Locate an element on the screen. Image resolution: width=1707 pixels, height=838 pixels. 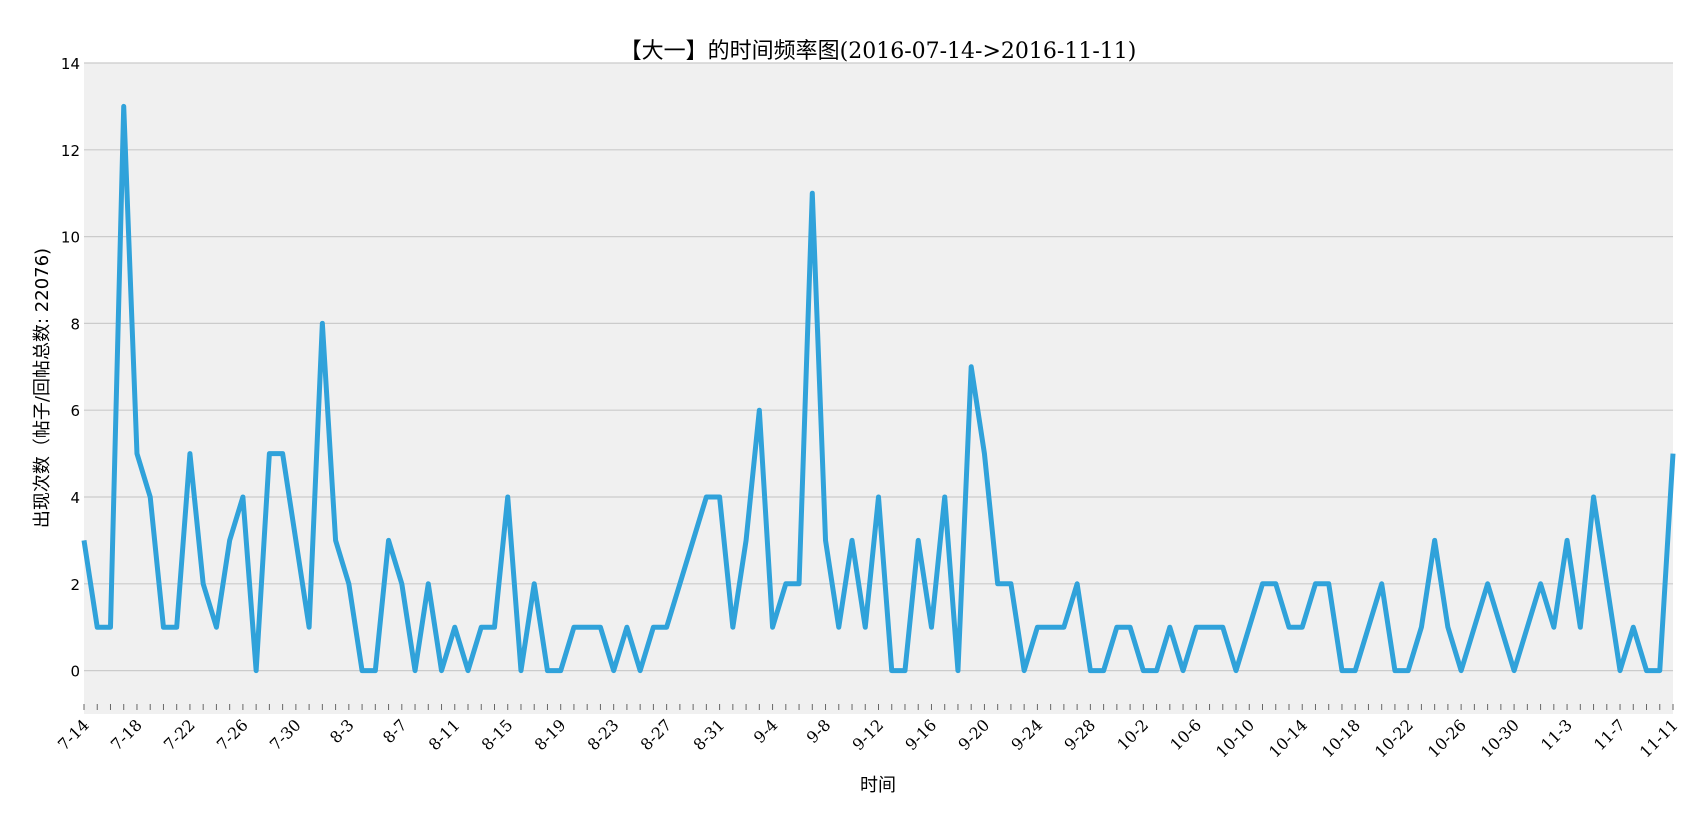
y-tick-label: 4 is located at coordinates (75, 498).